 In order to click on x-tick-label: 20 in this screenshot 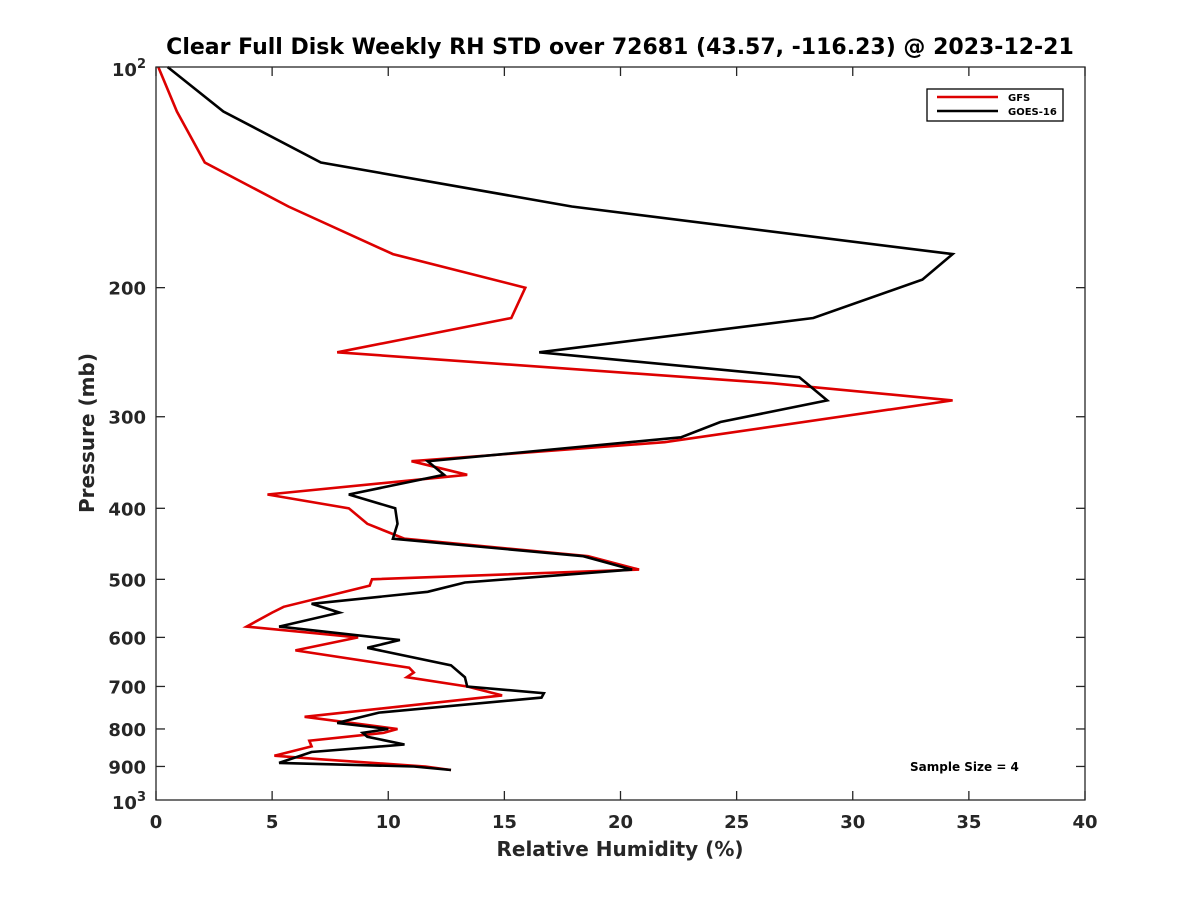, I will do `click(620, 822)`.